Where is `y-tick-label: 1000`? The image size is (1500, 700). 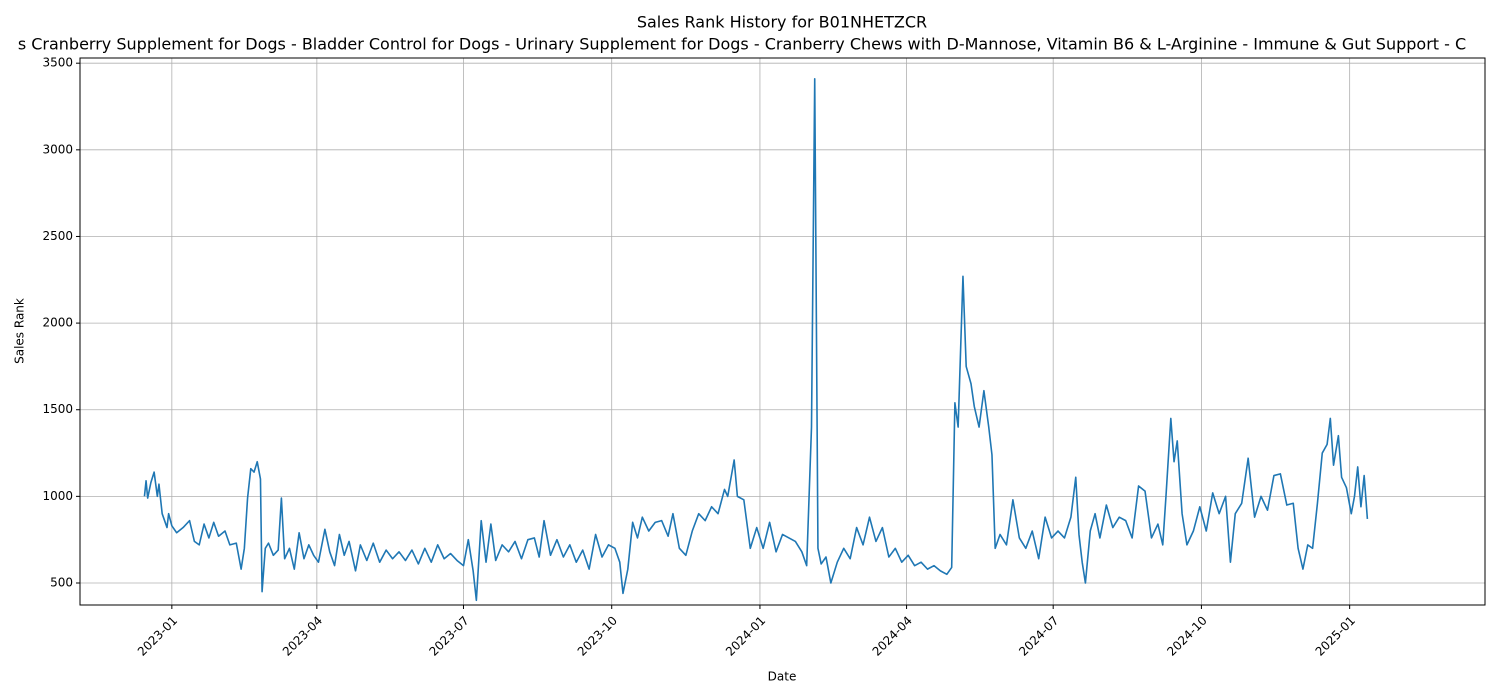
y-tick-label: 1000 is located at coordinates (57, 496).